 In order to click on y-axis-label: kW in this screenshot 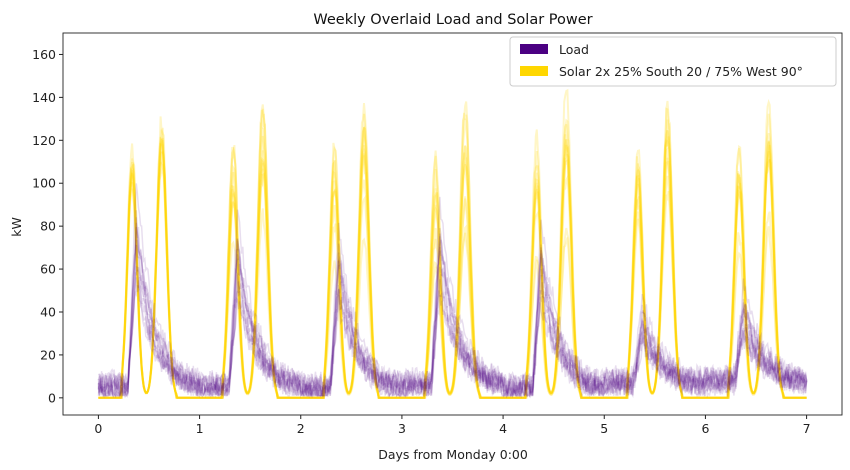, I will do `click(16, 227)`.